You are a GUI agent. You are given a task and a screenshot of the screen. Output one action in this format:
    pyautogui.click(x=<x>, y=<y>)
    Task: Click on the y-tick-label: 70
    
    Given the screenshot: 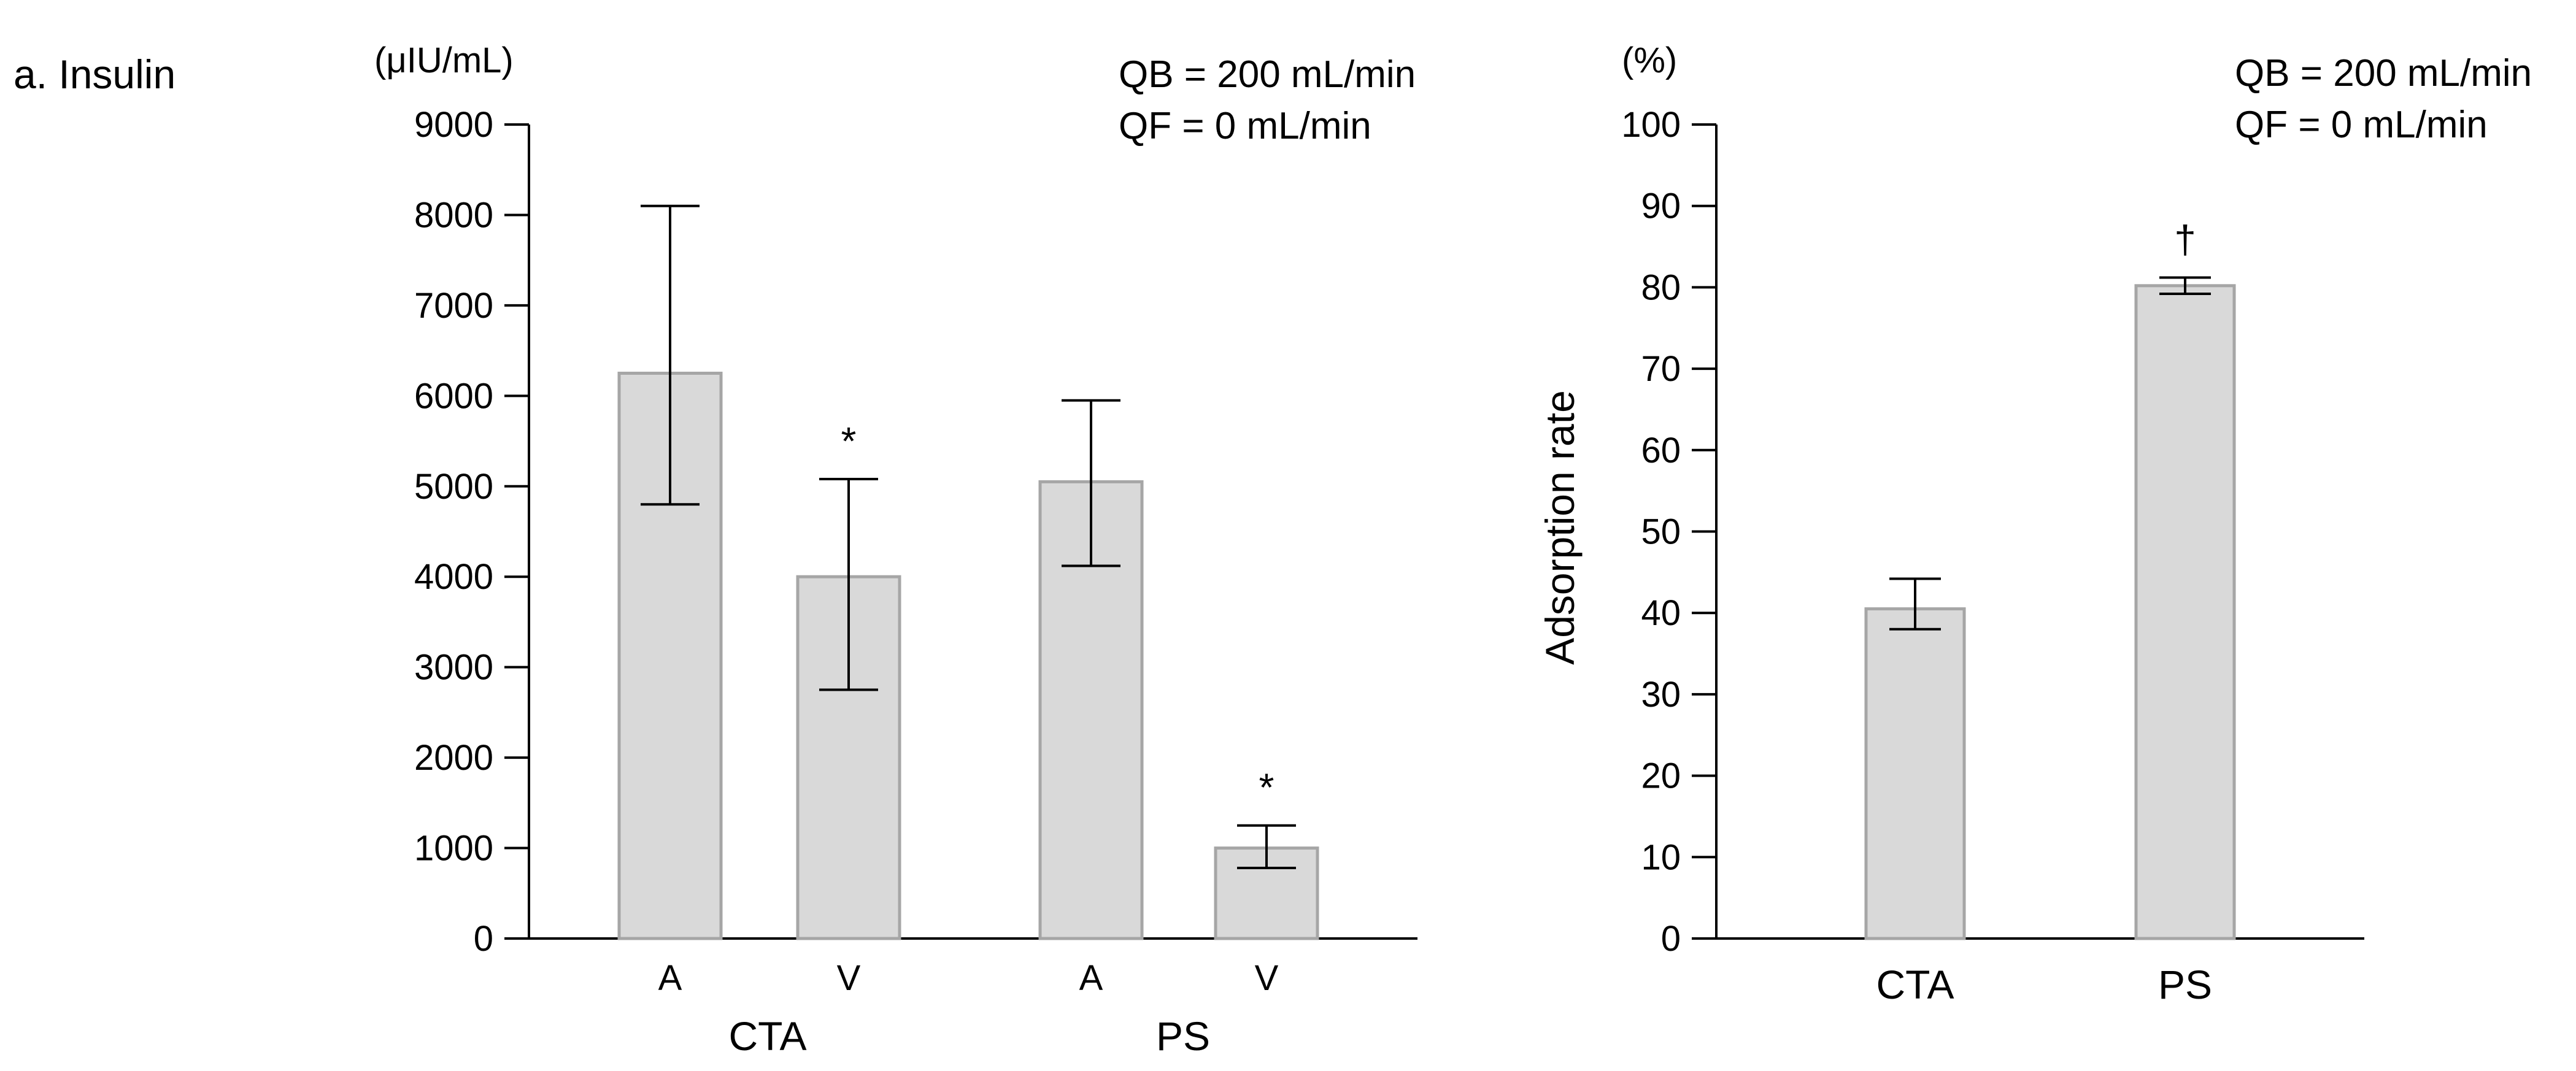 What is the action you would take?
    pyautogui.click(x=1661, y=369)
    